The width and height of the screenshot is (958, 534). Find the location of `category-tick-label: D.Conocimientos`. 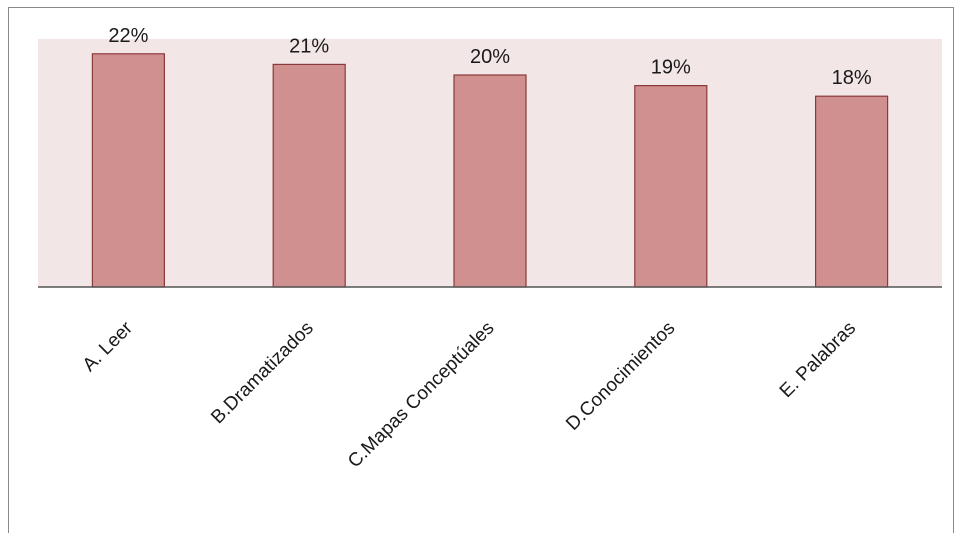

category-tick-label: D.Conocimientos is located at coordinates (620, 376).